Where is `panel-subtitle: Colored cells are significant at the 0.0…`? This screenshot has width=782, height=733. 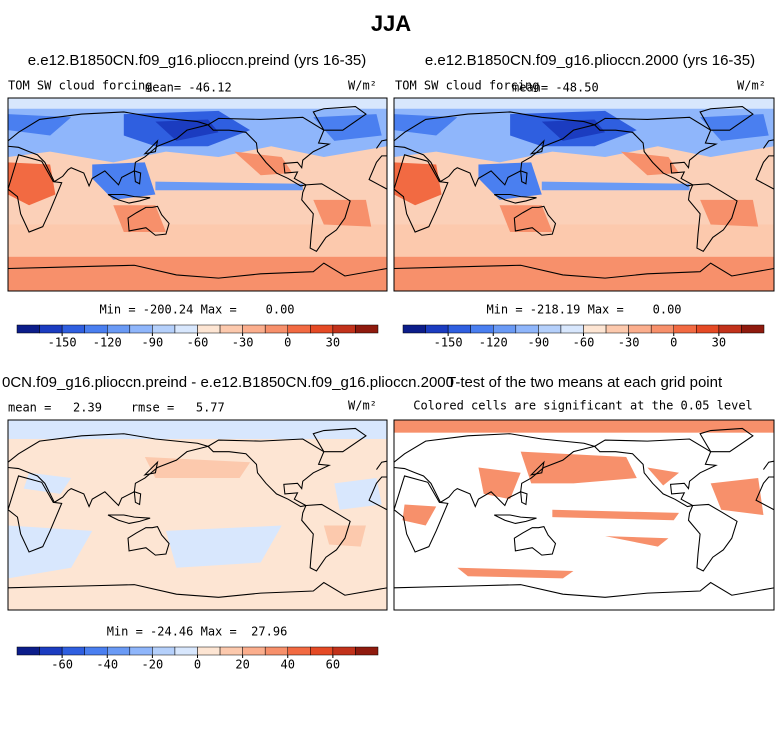 panel-subtitle: Colored cells are significant at the 0.0… is located at coordinates (583, 406).